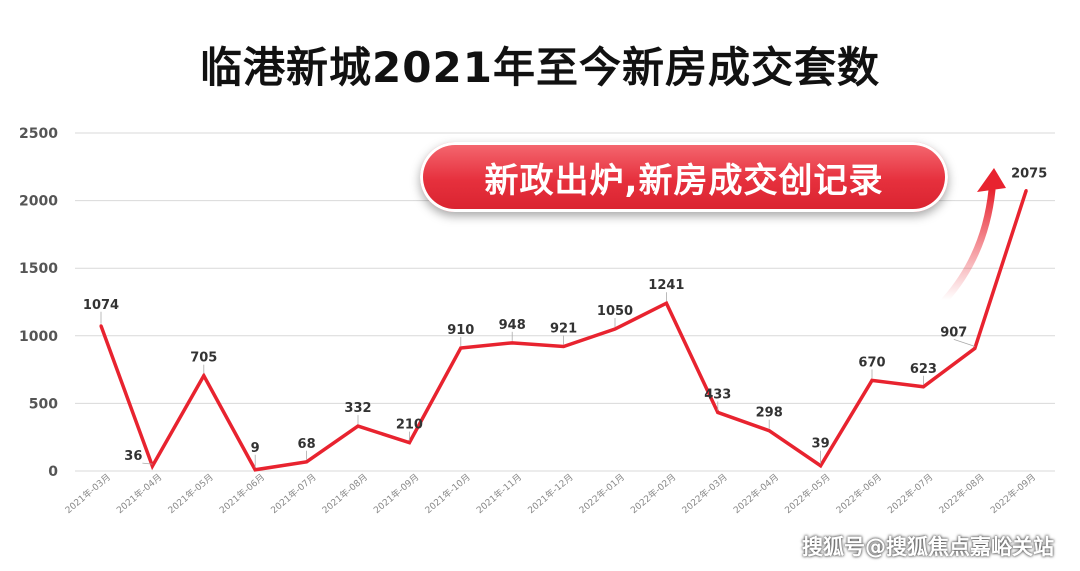  Describe the element at coordinates (540, 67) in the screenshot. I see `chart-title: 临港新城2021年至今新房成交套数` at that location.